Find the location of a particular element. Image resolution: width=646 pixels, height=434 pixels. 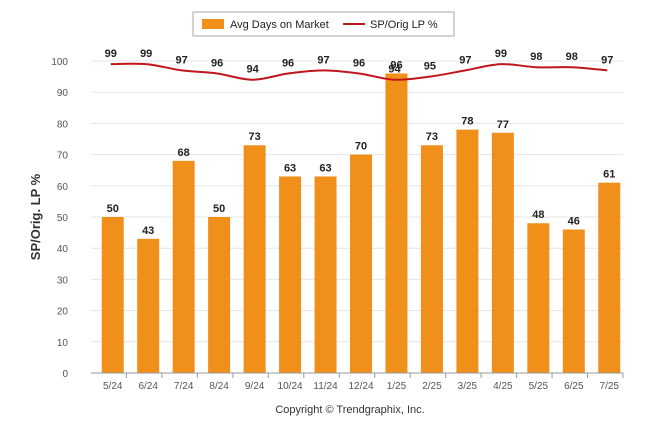

legend-box is located at coordinates (323, 24).